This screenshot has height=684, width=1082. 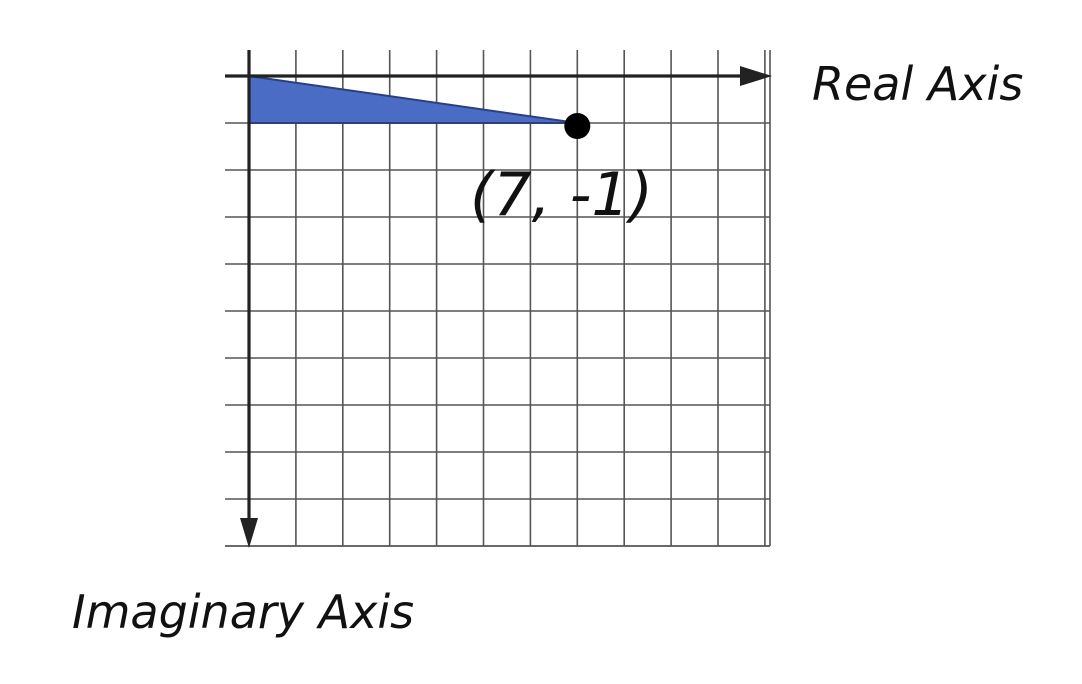 What do you see at coordinates (756, 76) in the screenshot?
I see `real-axis-arrowhead` at bounding box center [756, 76].